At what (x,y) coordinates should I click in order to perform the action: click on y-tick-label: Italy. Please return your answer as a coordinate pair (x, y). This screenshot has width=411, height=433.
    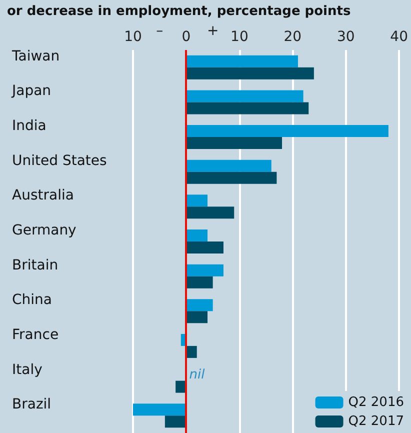
    Looking at the image, I should click on (27, 370).